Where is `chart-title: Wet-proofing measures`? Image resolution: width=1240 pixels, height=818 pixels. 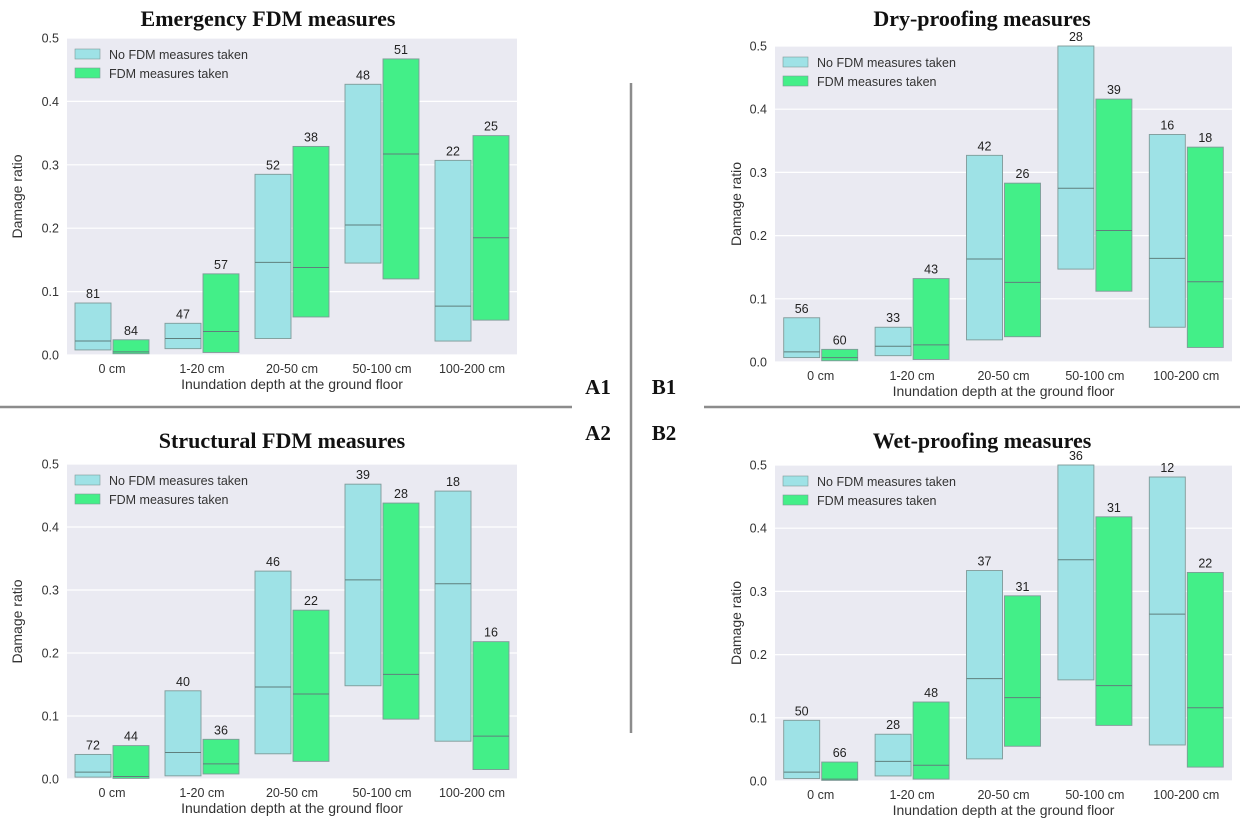 chart-title: Wet-proofing measures is located at coordinates (982, 440).